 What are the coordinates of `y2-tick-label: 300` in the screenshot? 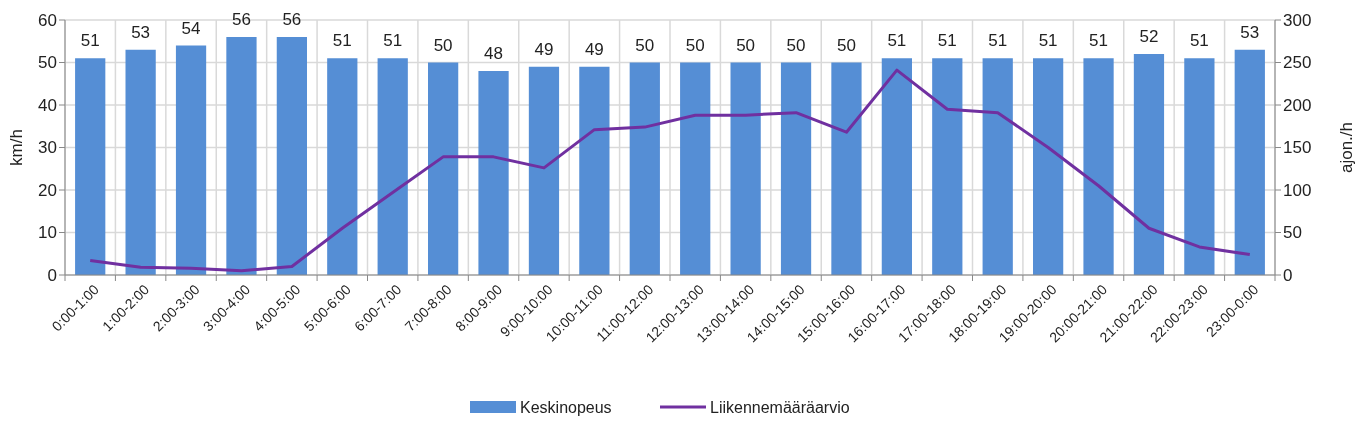 It's located at (1297, 20).